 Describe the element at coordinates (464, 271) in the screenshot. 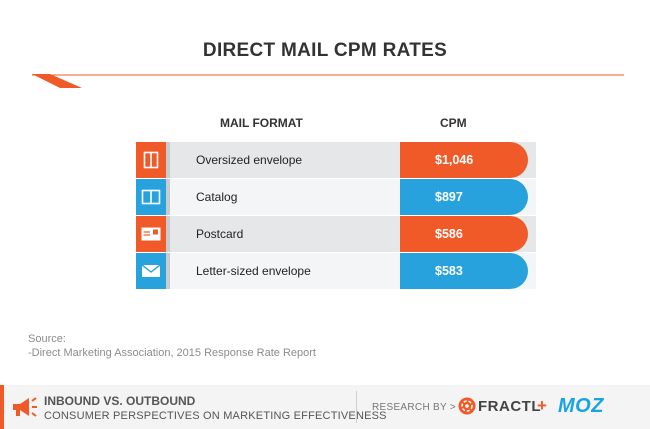

I see `cpm-value-bar: $583` at that location.